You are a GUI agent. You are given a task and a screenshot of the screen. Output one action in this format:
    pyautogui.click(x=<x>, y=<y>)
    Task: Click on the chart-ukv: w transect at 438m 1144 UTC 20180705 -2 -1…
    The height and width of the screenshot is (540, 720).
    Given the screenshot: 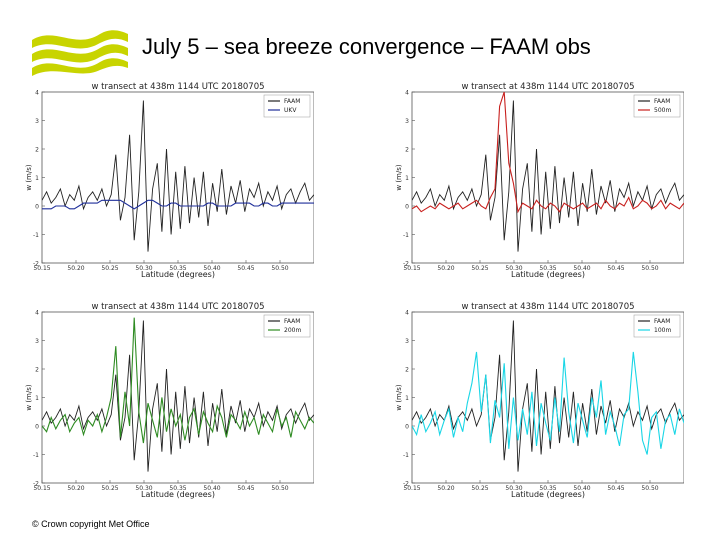 What is the action you would take?
    pyautogui.click(x=169, y=180)
    